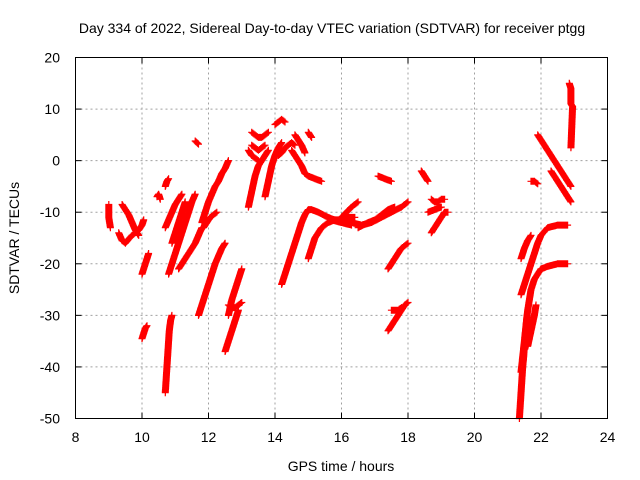 The height and width of the screenshot is (480, 640). Describe the element at coordinates (50, 212) in the screenshot. I see `y-tick-label: -10` at that location.